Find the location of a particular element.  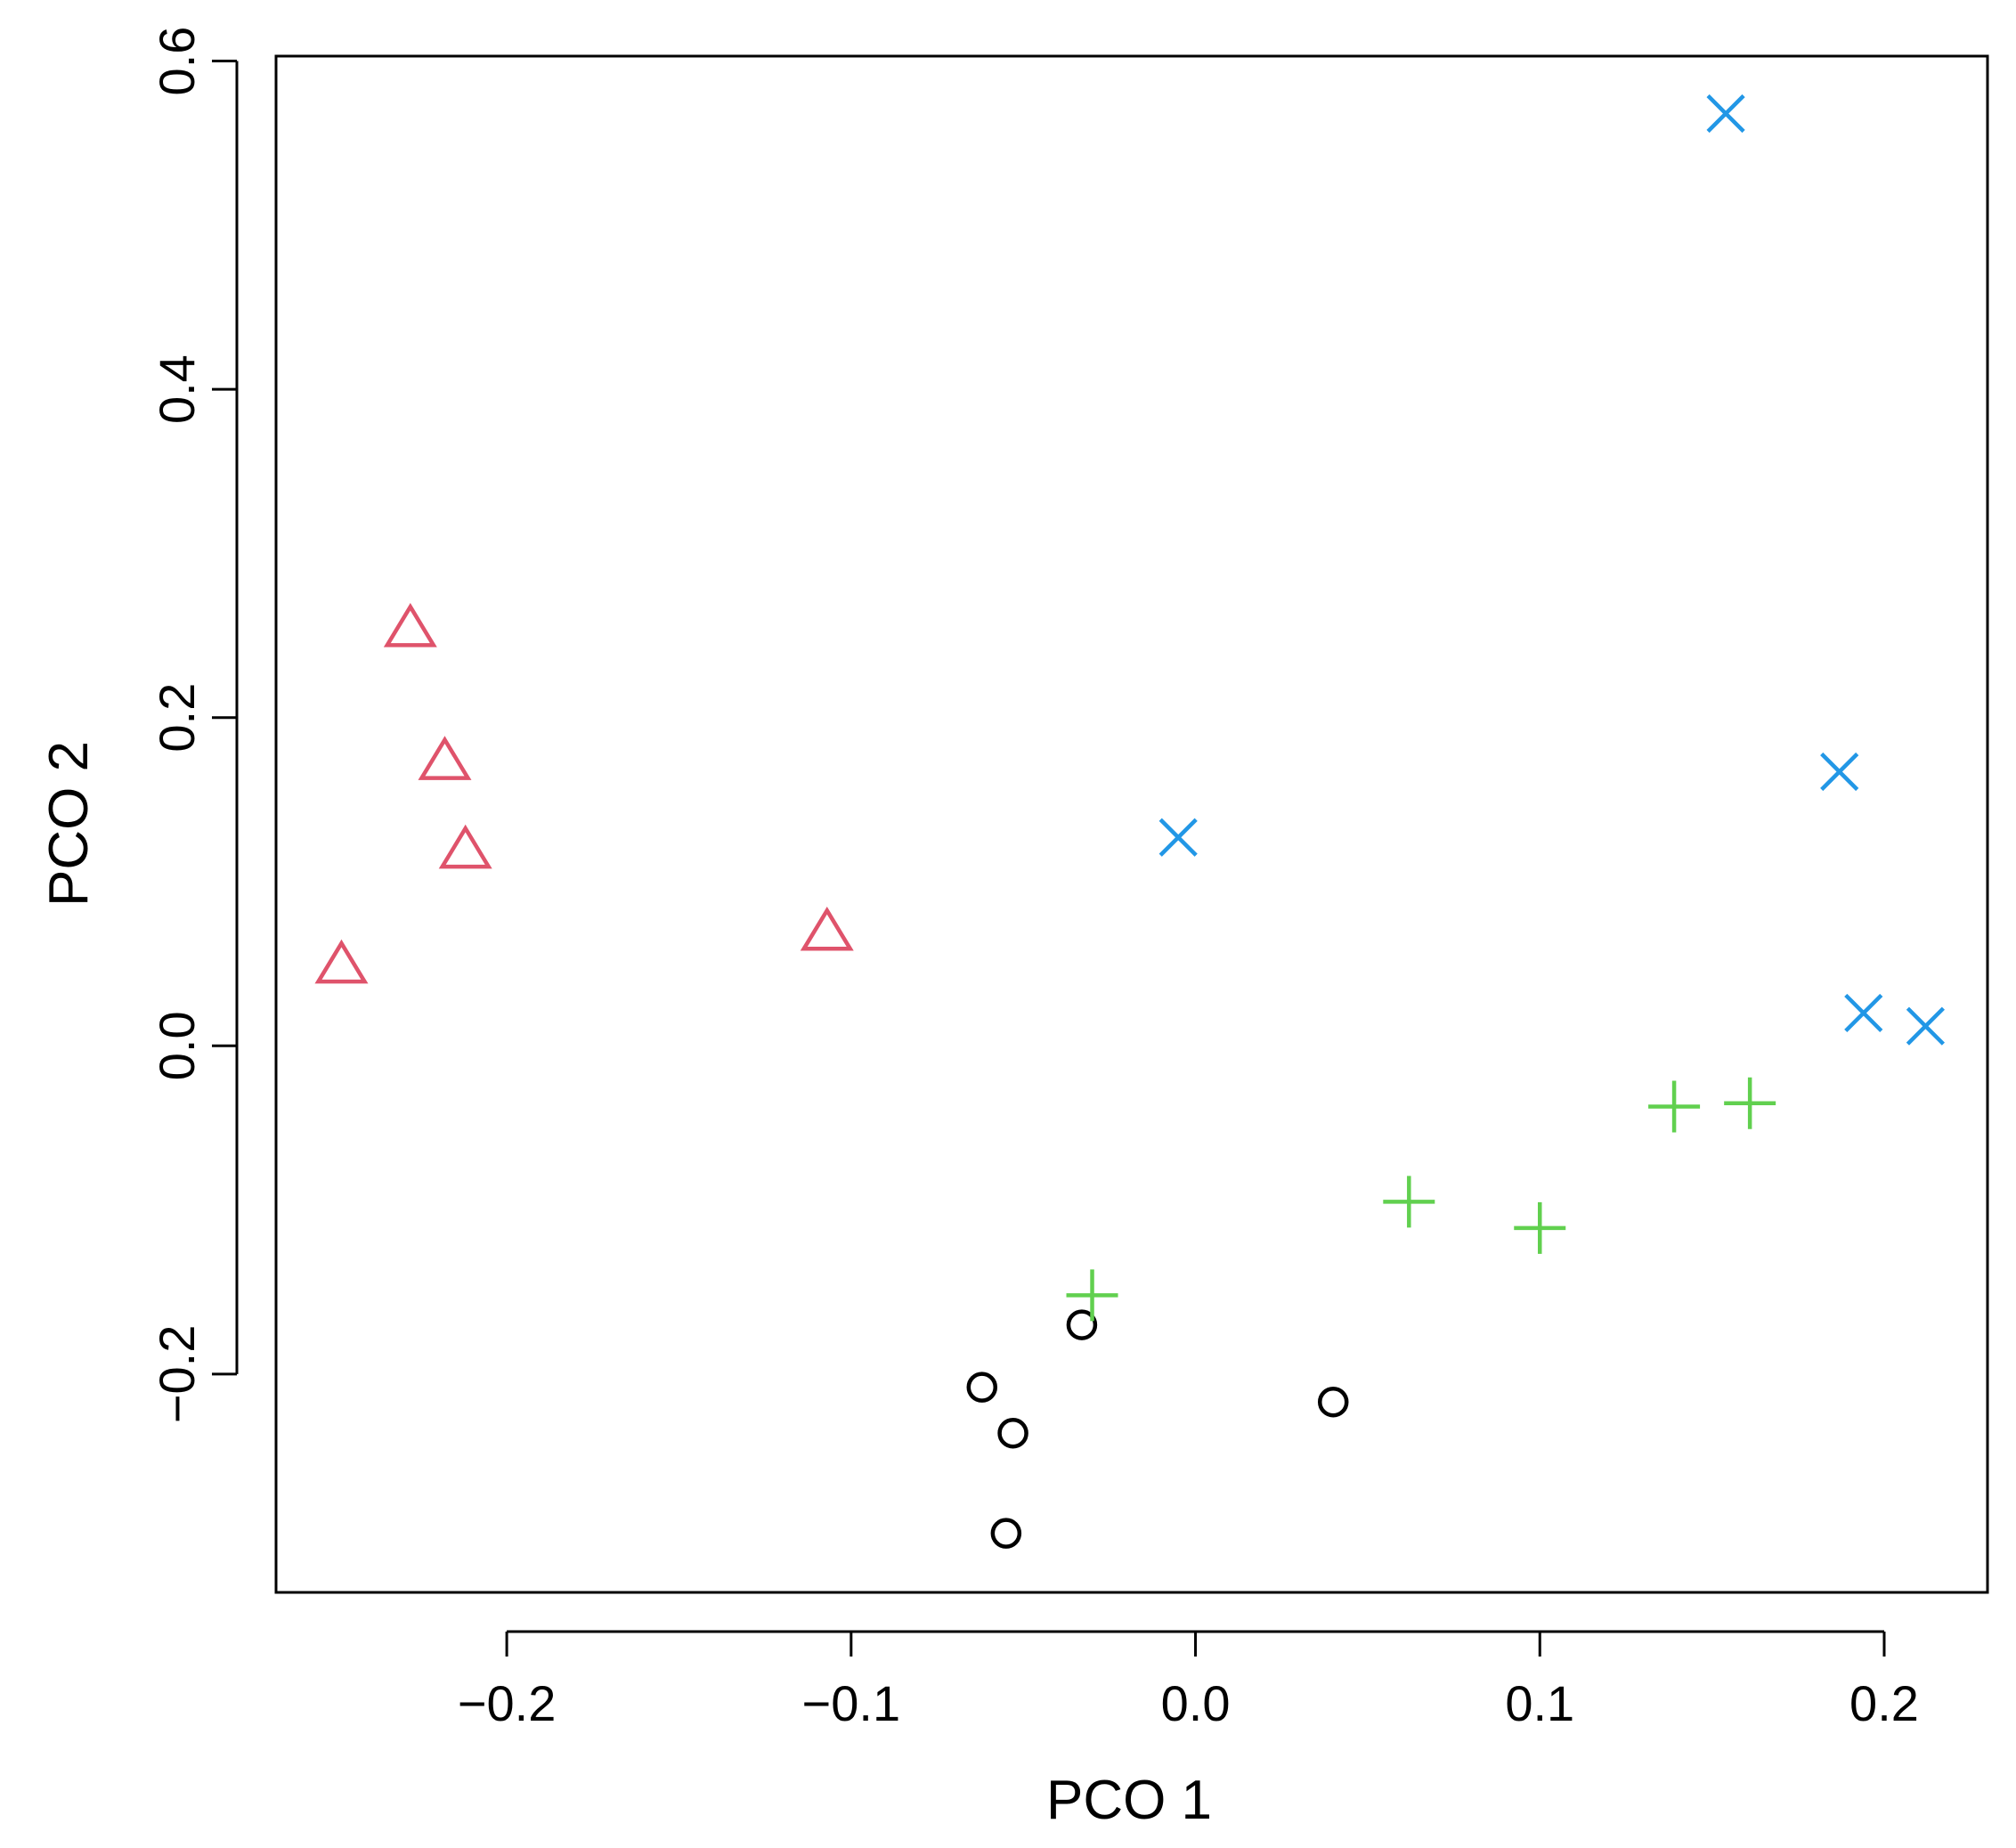

y-tick-label: 0.4 is located at coordinates (177, 389).